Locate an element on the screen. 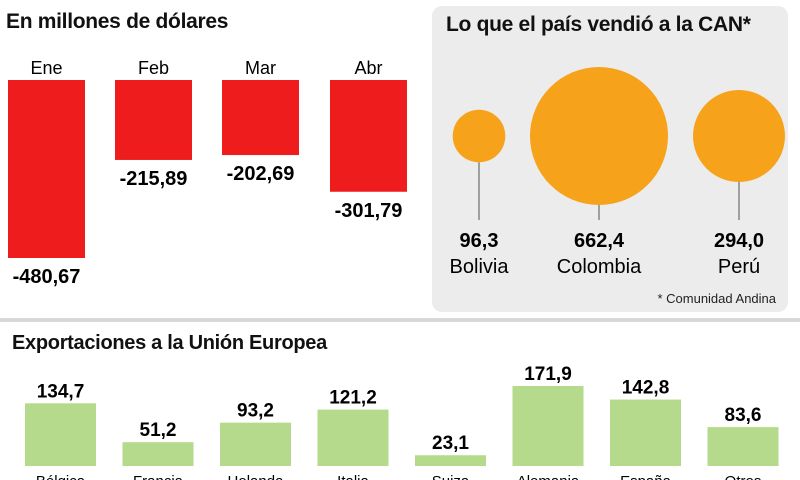 Image resolution: width=800 pixels, height=480 pixels. eu-bar-belgica is located at coordinates (60, 434).